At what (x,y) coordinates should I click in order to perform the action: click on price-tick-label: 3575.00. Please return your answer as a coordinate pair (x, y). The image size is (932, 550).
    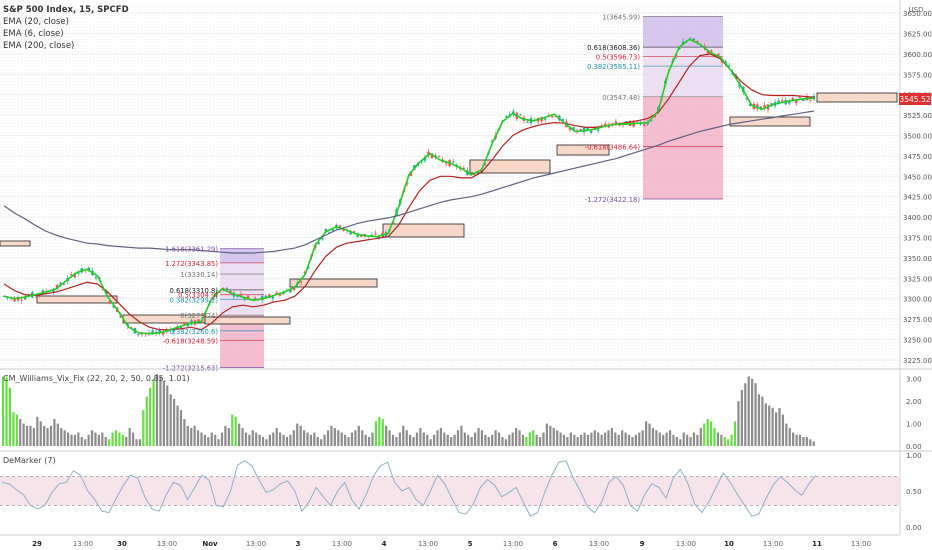
    Looking at the image, I should click on (917, 75).